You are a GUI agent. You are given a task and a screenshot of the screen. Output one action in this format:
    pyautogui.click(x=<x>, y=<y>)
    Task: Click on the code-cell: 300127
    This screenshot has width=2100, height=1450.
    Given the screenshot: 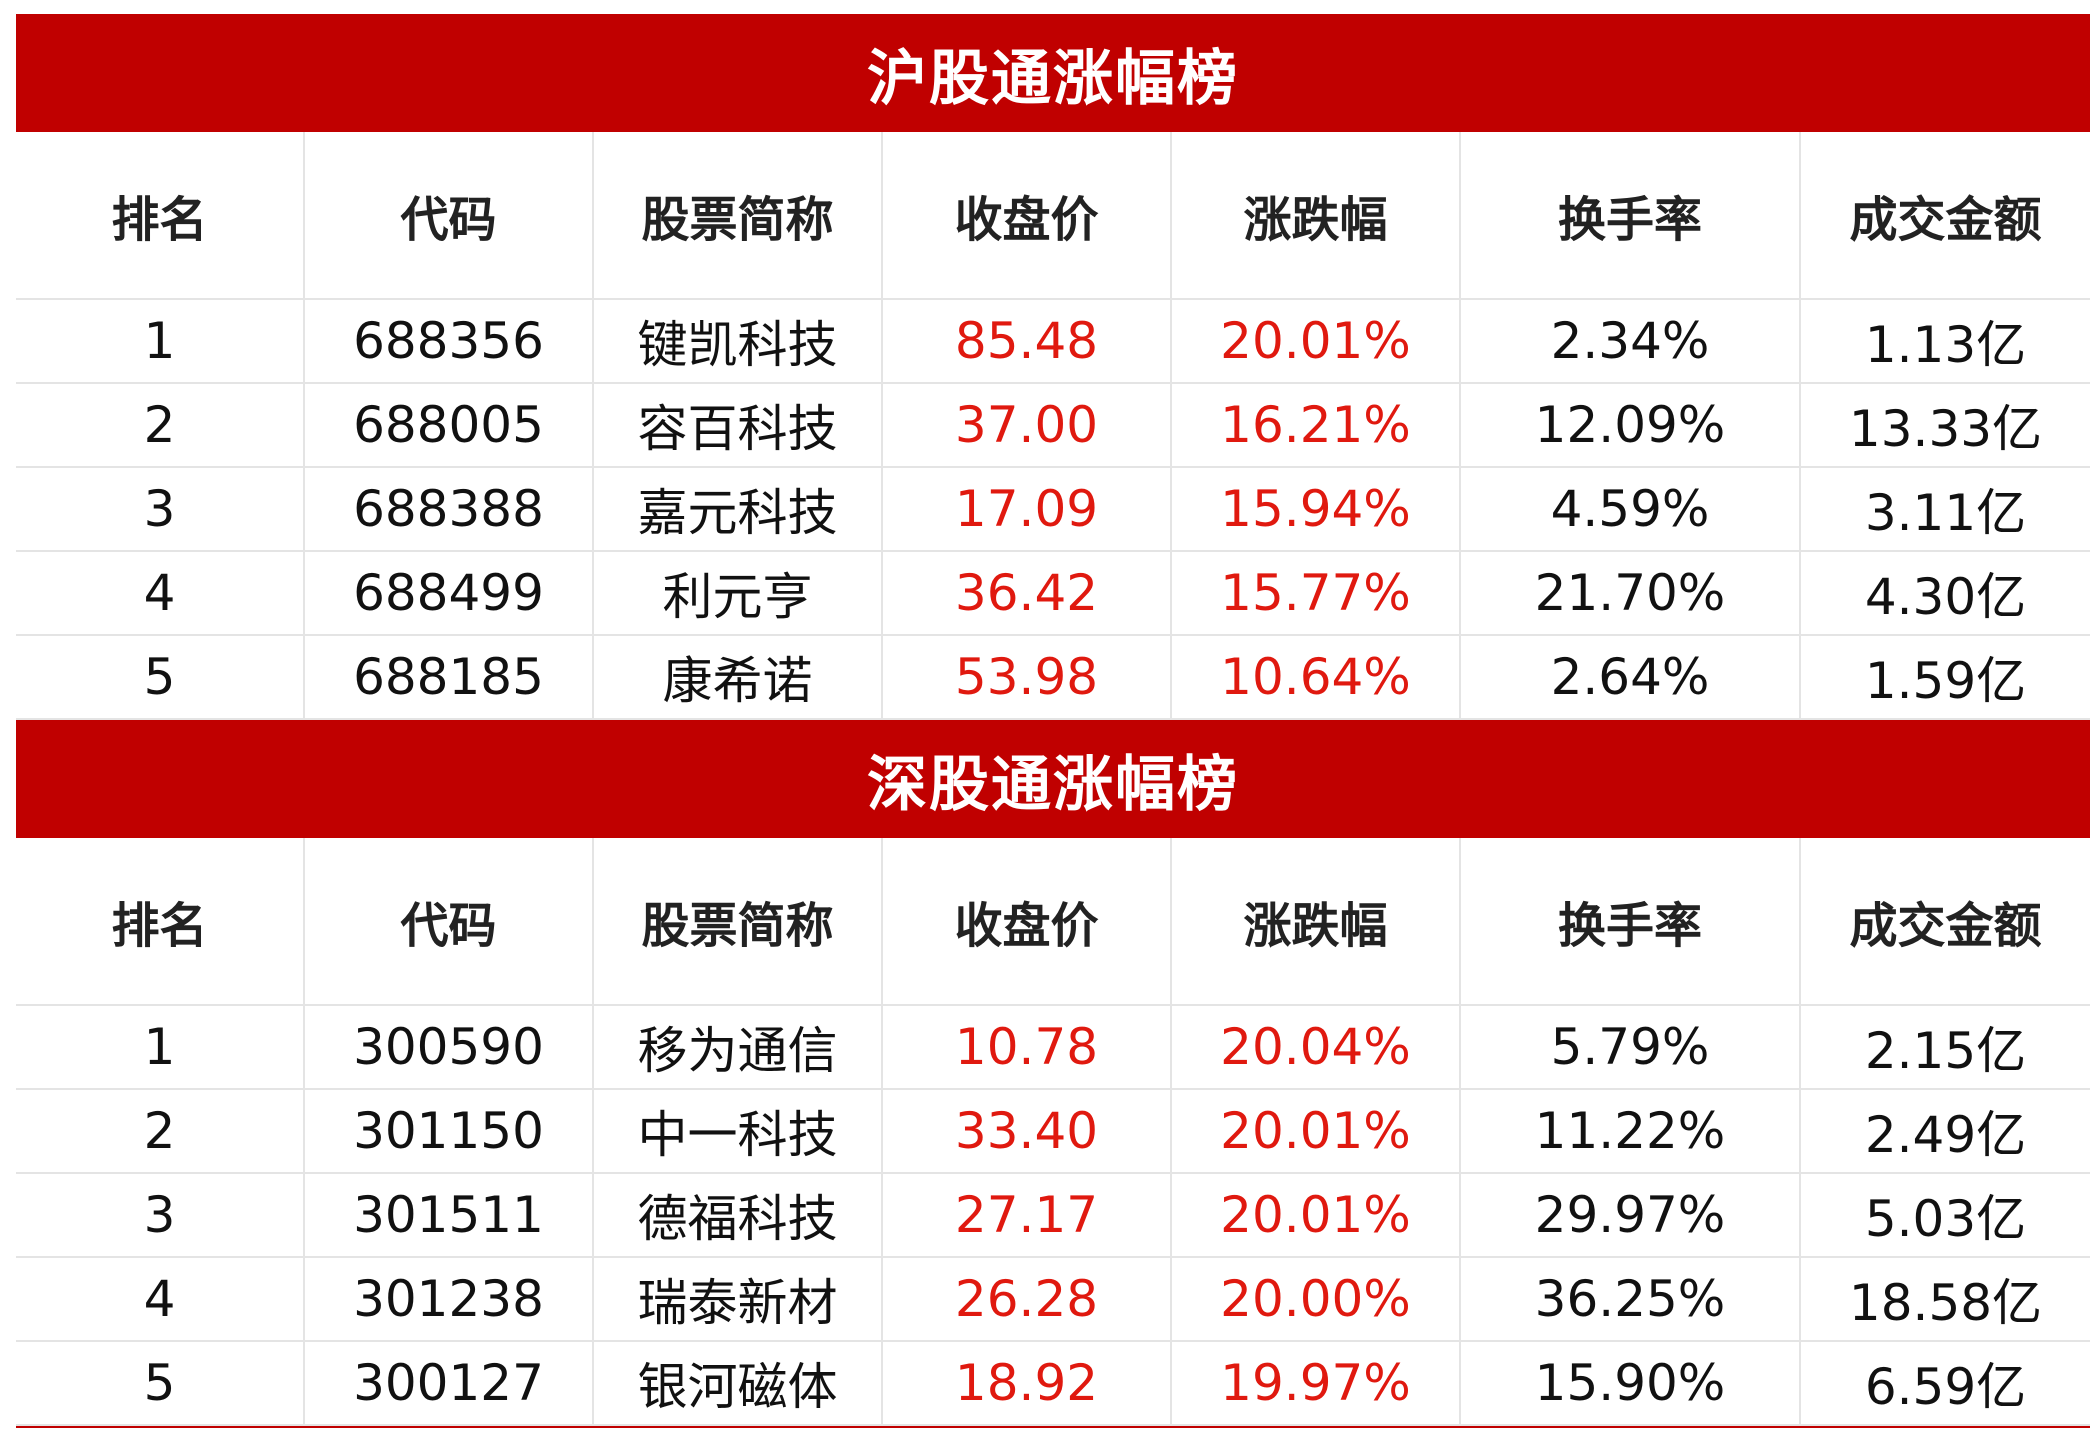 What is the action you would take?
    pyautogui.click(x=449, y=1383)
    